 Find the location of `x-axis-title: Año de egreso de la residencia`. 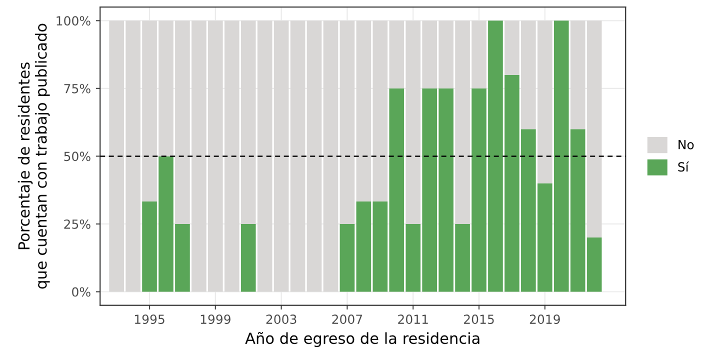

x-axis-title: Año de egreso de la residencia is located at coordinates (362, 340).